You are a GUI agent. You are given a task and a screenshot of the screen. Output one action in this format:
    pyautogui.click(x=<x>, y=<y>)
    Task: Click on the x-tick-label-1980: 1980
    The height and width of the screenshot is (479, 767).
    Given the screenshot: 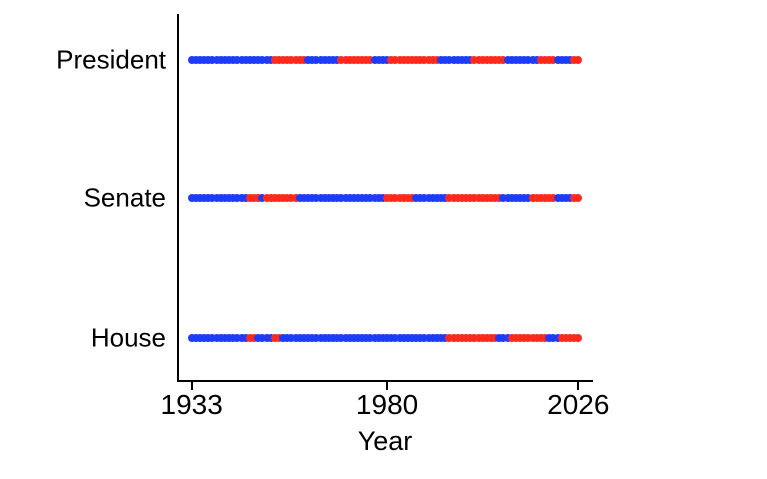 What is the action you would take?
    pyautogui.click(x=387, y=404)
    